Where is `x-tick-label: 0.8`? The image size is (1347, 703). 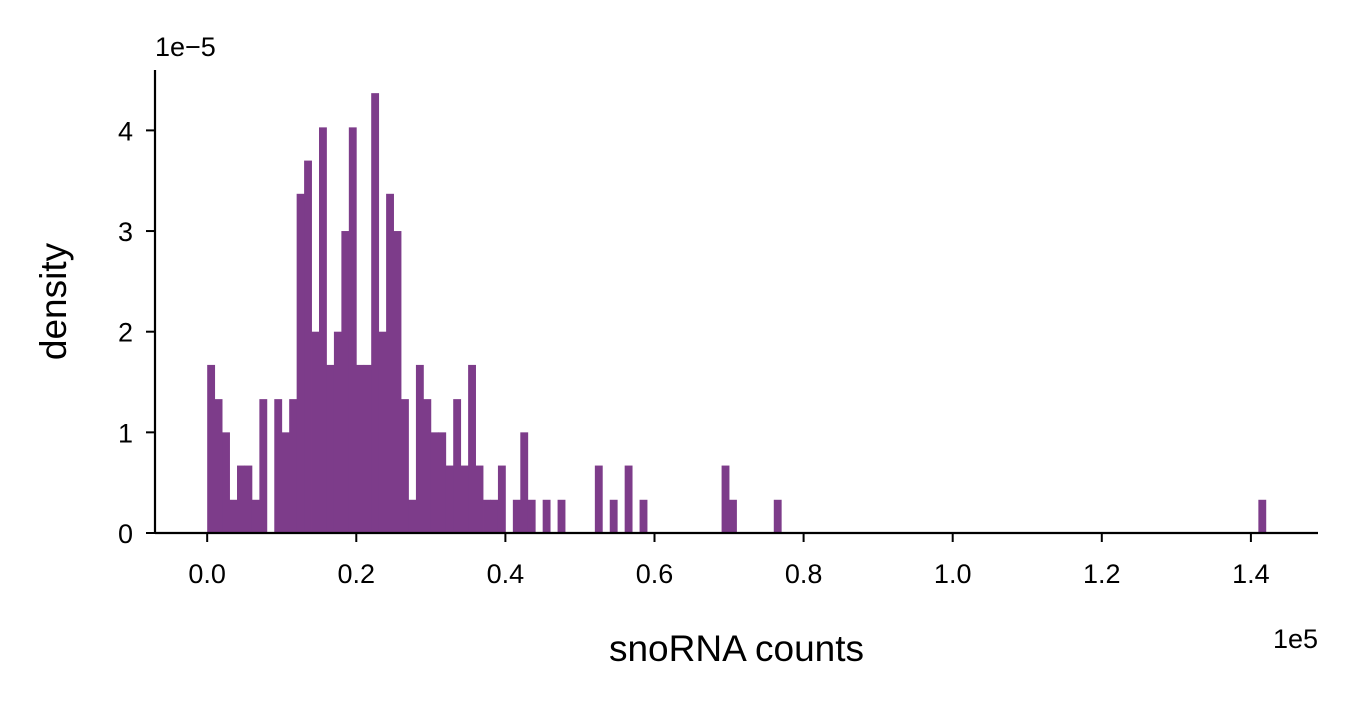 x-tick-label: 0.8 is located at coordinates (804, 574).